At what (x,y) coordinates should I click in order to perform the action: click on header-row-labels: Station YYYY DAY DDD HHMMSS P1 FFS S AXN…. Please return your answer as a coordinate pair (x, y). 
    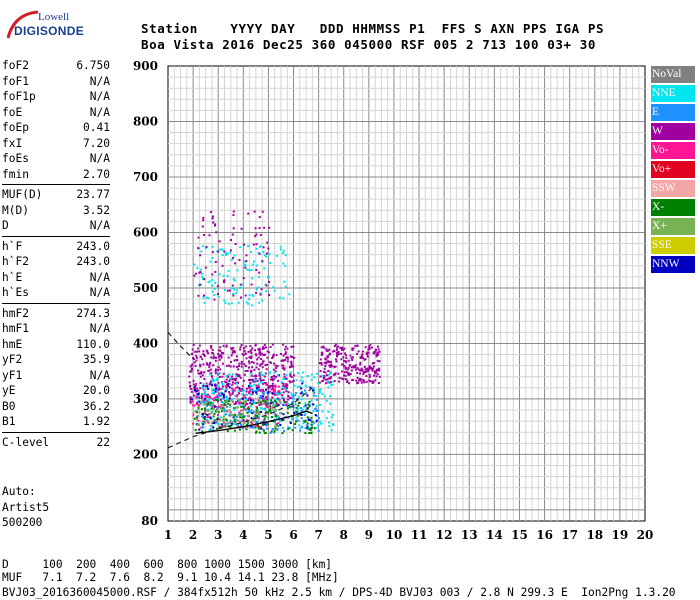
    Looking at the image, I should click on (373, 28).